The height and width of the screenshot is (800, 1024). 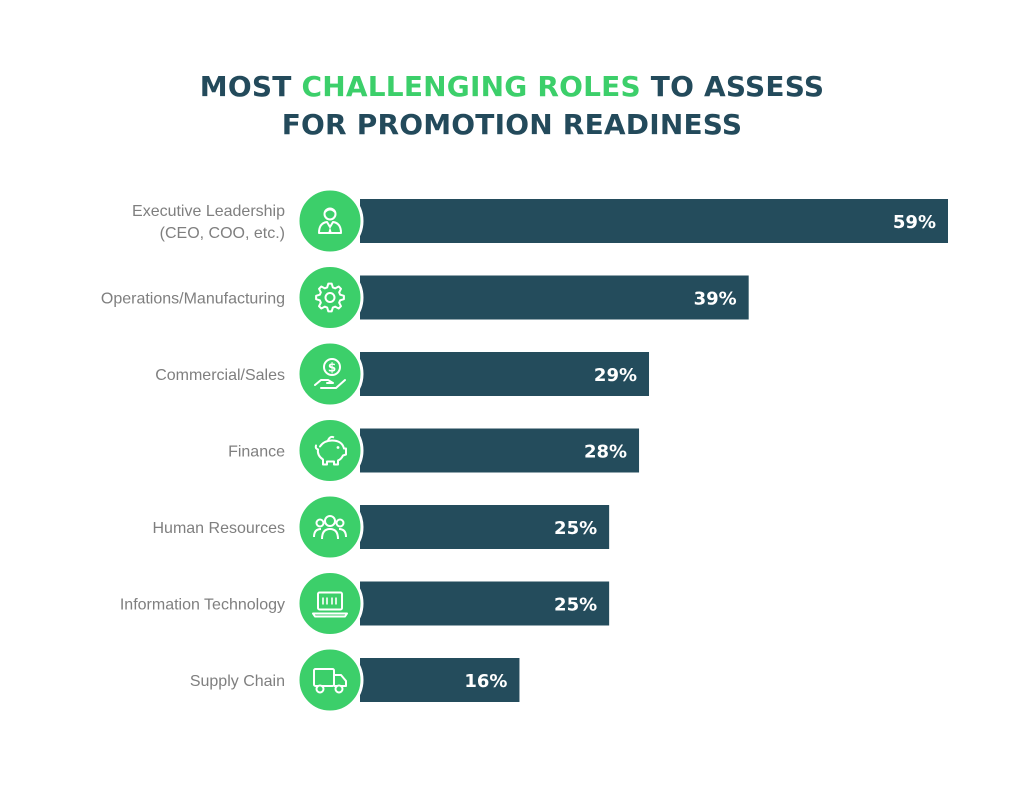 I want to click on category-label: Supply Chain, so click(x=237, y=681).